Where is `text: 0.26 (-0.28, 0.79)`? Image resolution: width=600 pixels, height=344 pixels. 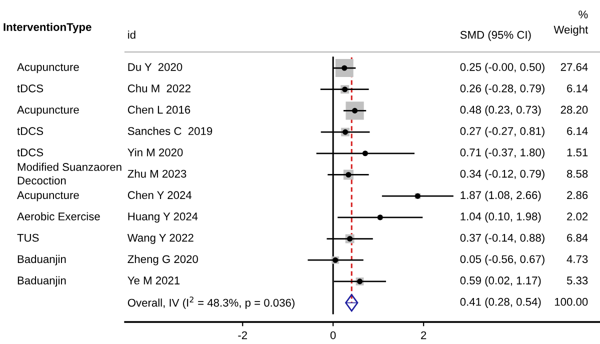
text: 0.26 (-0.28, 0.79) is located at coordinates (502, 89).